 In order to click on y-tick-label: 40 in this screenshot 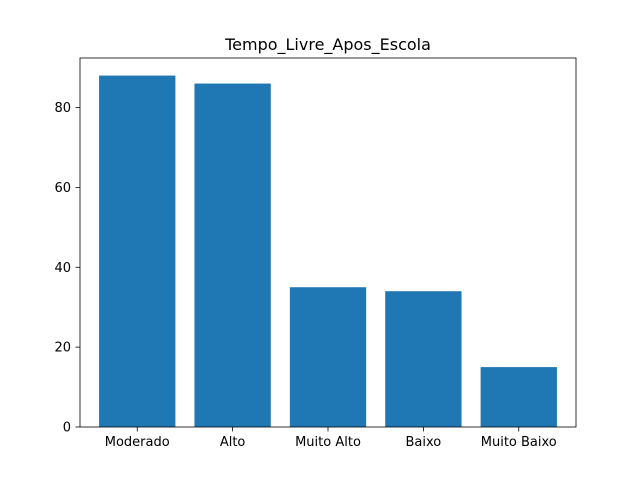, I will do `click(62, 268)`.